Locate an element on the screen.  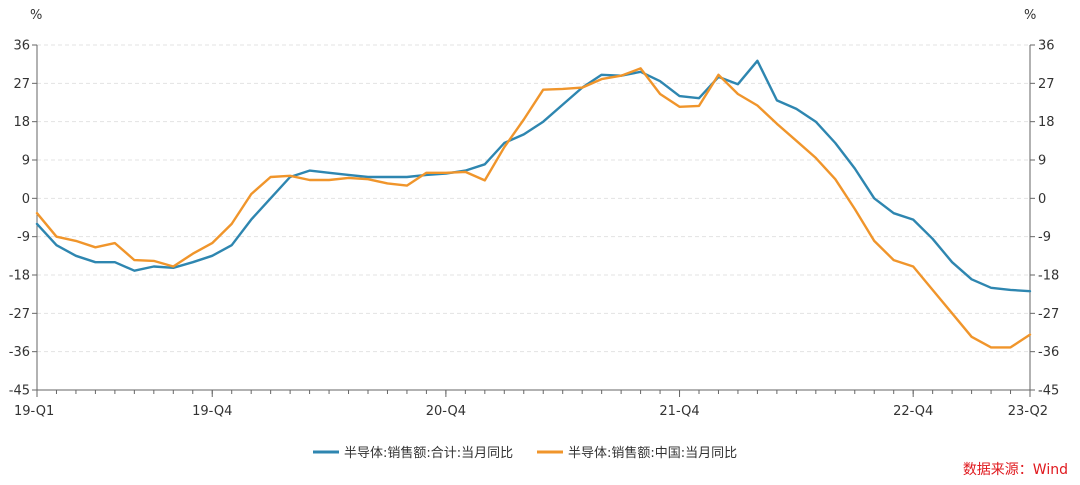
source-label: 数据来源：Wind is located at coordinates (1015, 470).